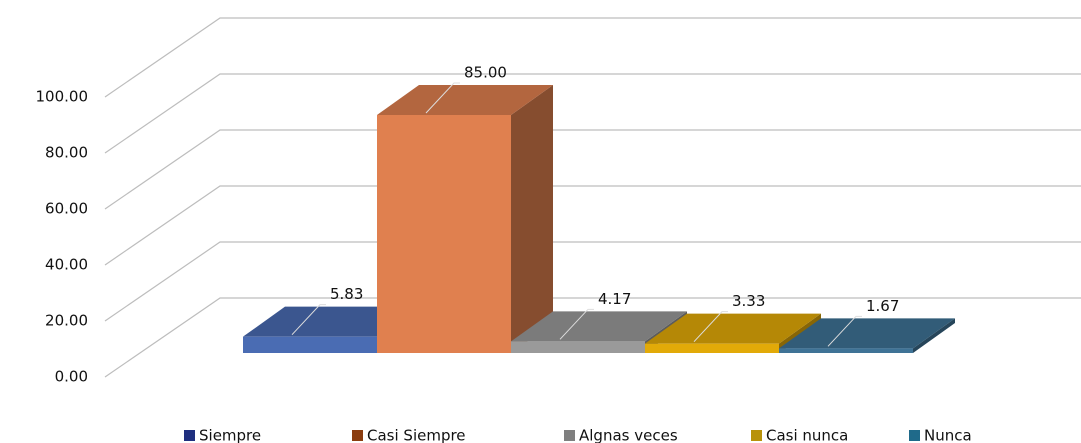 The image size is (1081, 443). What do you see at coordinates (230, 435) in the screenshot?
I see `legend-label: Siempre` at bounding box center [230, 435].